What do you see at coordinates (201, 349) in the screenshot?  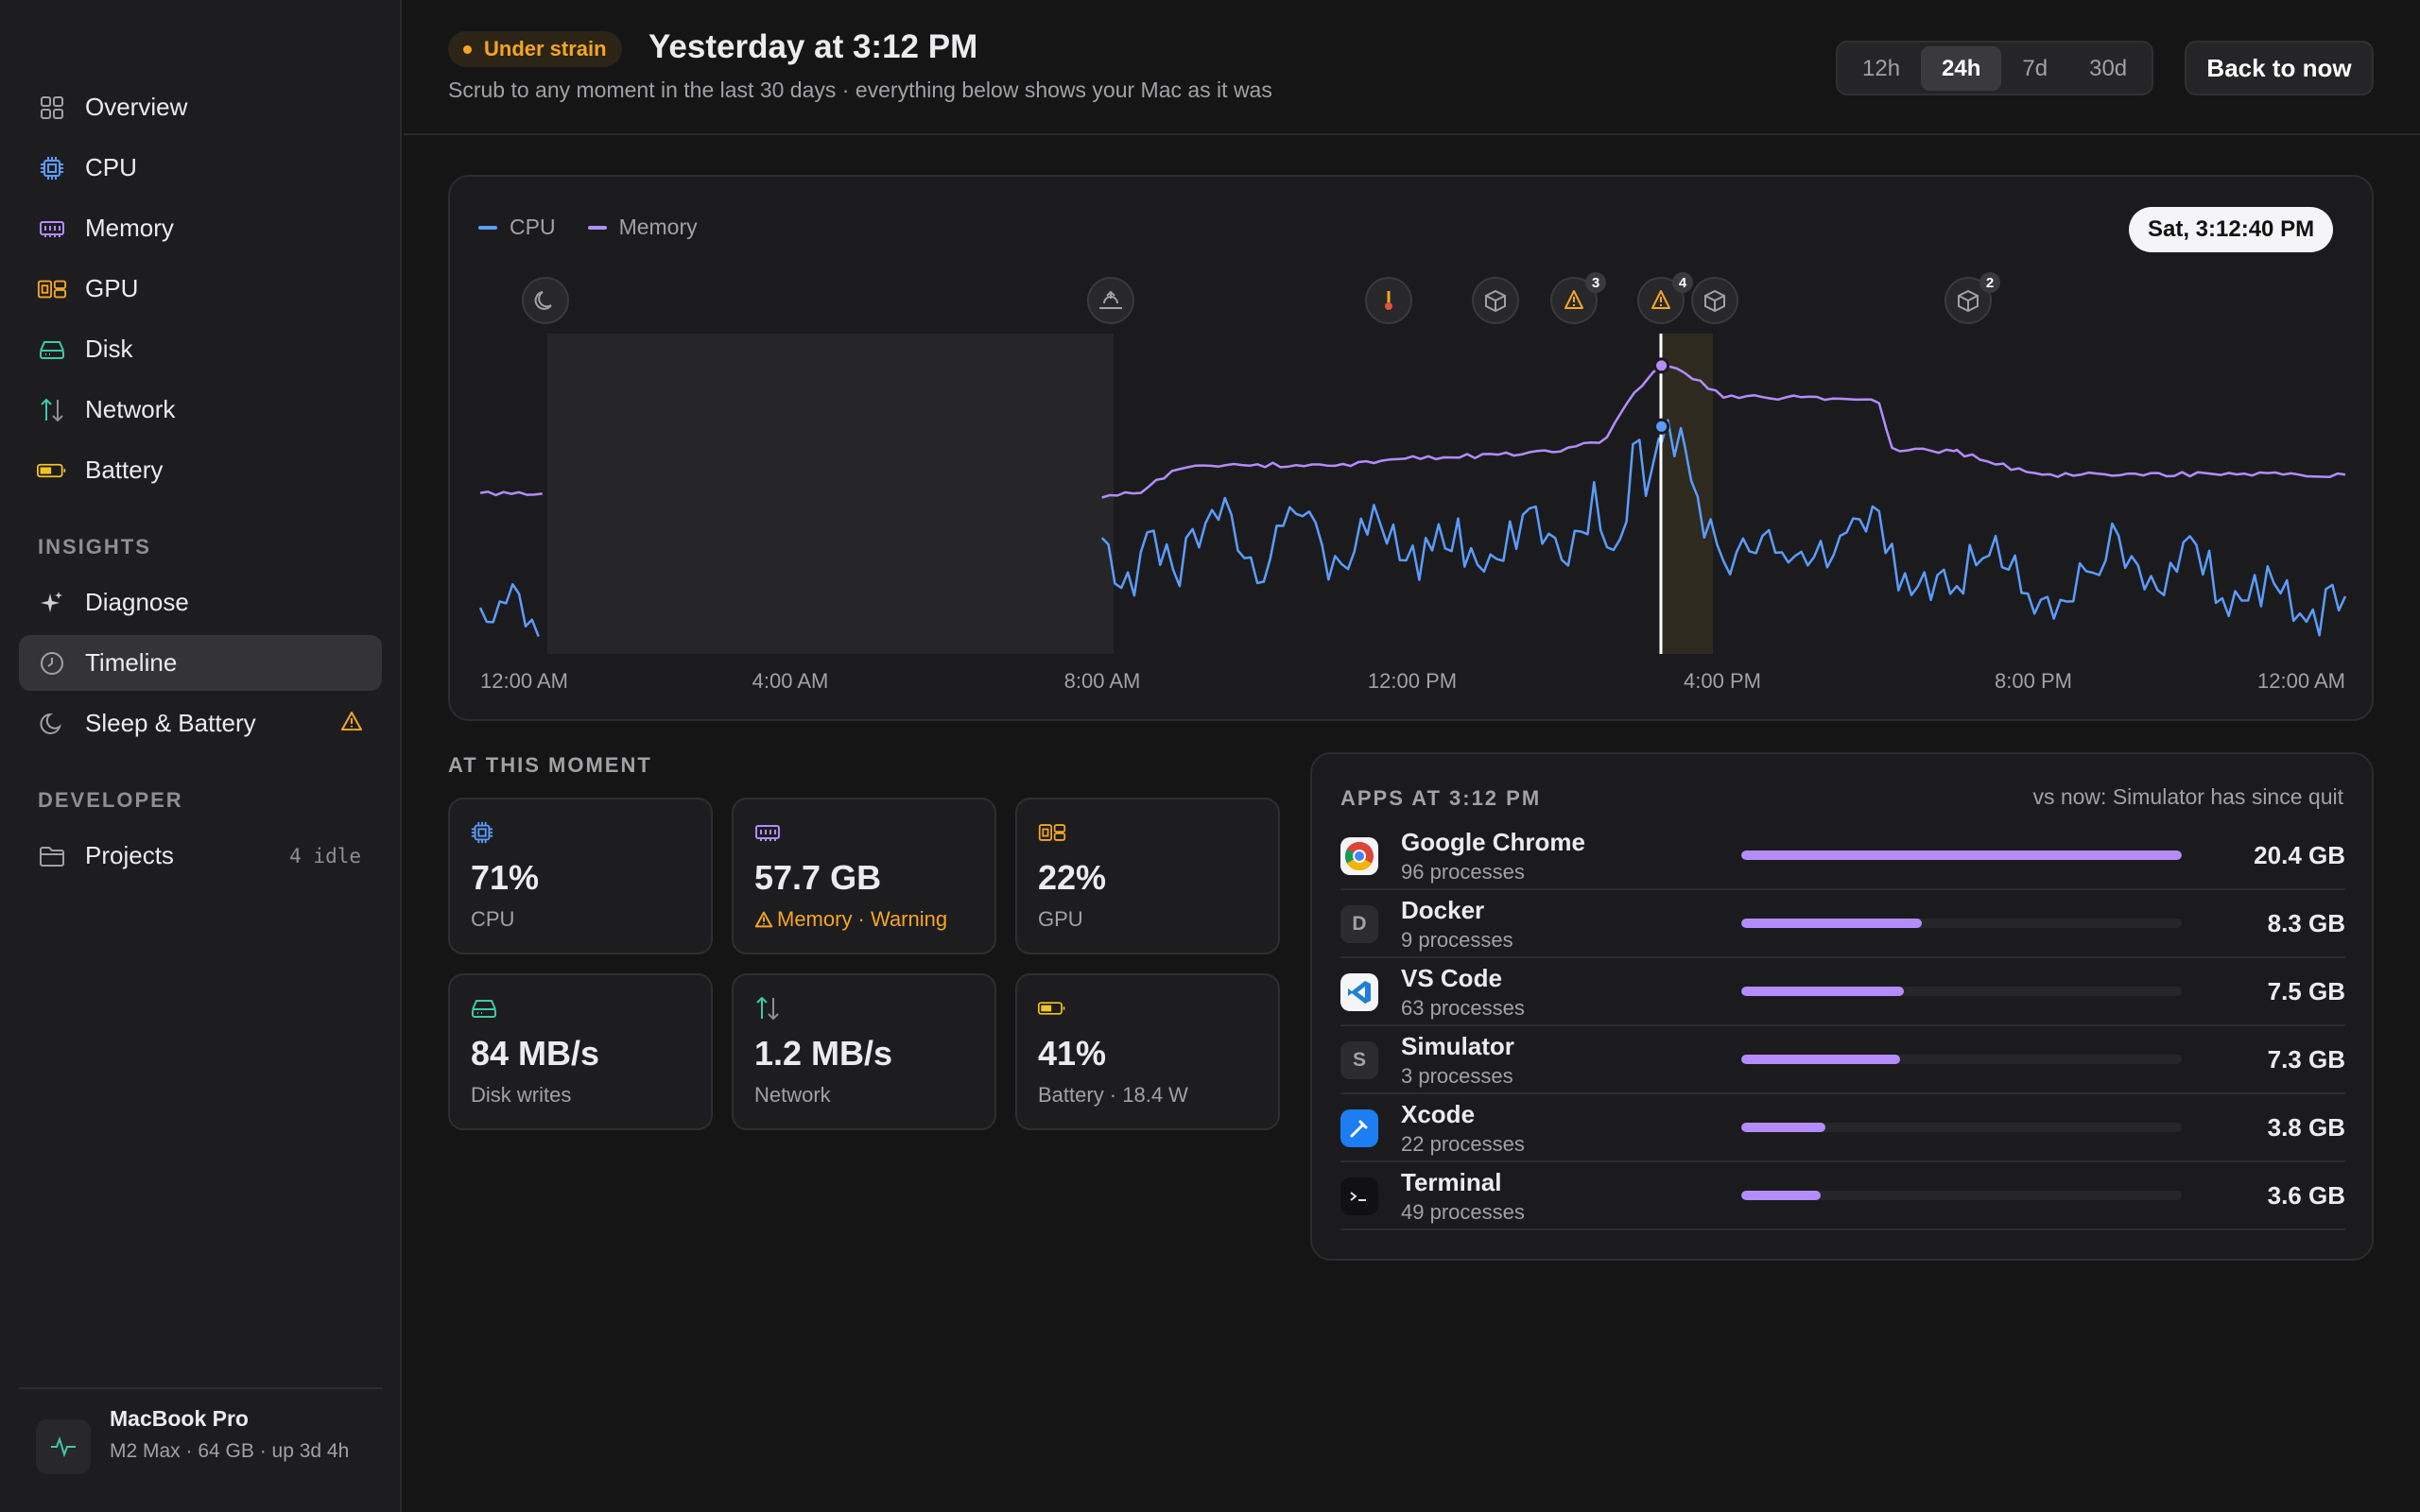 I see `sidebar-item-disk: Disk` at bounding box center [201, 349].